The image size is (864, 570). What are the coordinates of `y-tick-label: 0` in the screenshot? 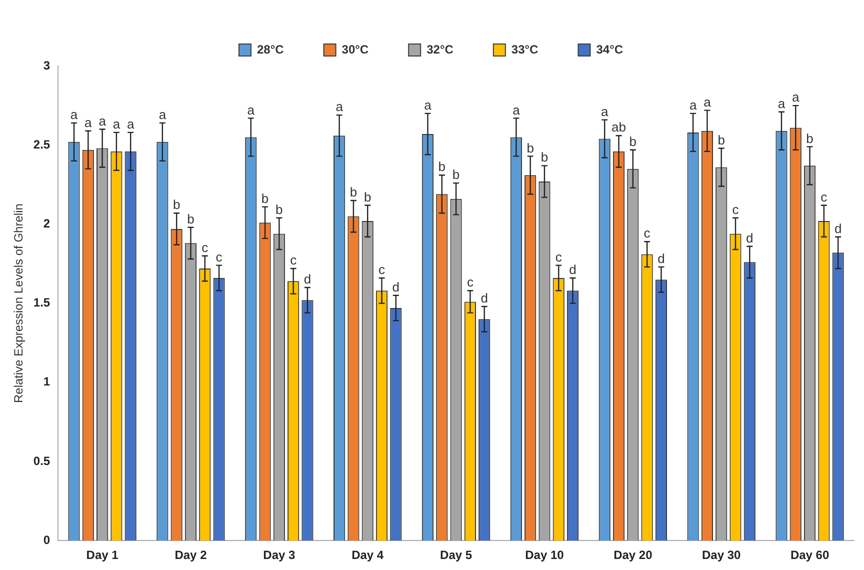 It's located at (46, 539).